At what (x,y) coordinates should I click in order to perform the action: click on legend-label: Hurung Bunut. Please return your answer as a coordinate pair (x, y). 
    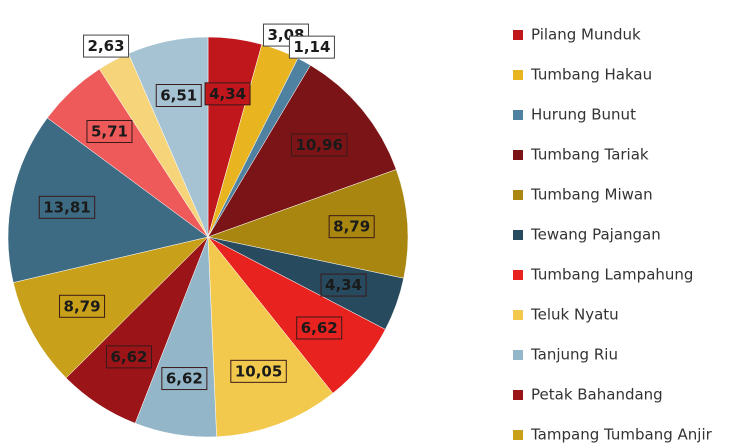
    Looking at the image, I should click on (583, 115).